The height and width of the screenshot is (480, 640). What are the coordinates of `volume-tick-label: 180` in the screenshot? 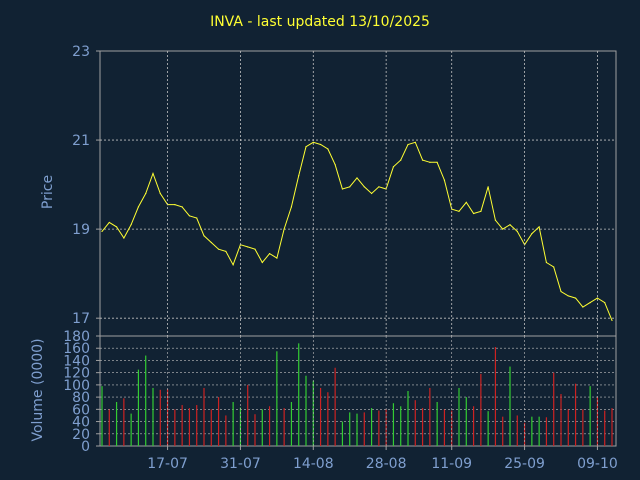 It's located at (76, 337).